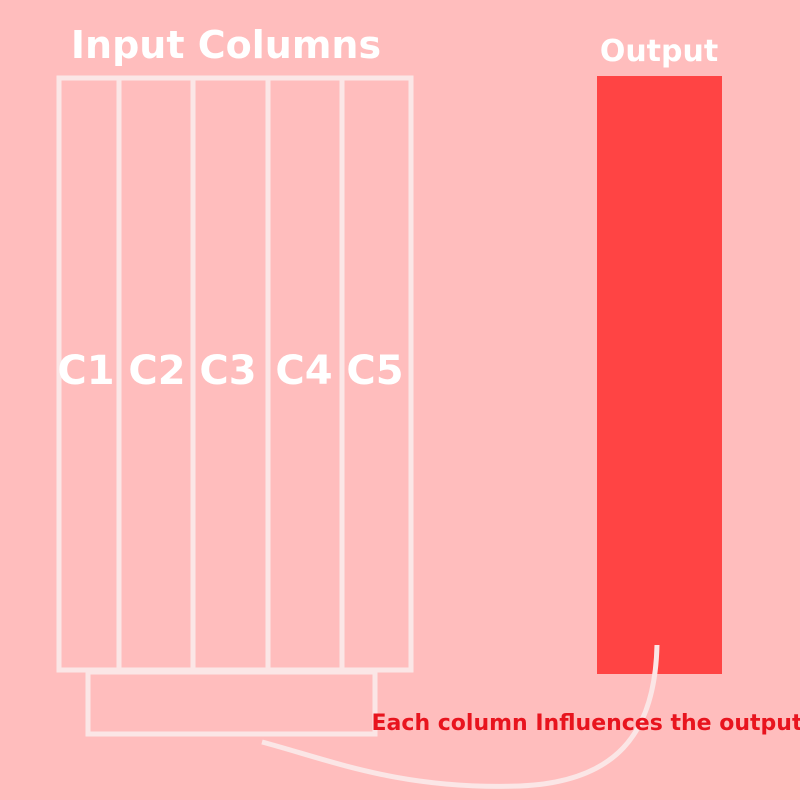 This screenshot has height=800, width=800. I want to click on input-bracket, so click(231, 703).